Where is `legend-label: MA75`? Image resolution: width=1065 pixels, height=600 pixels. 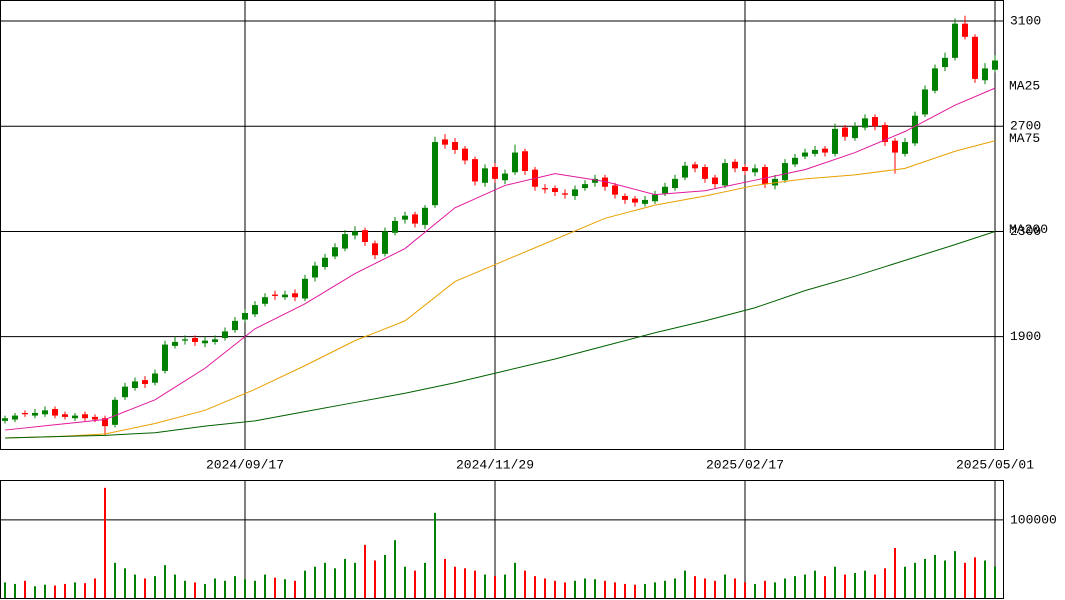
legend-label: MA75 is located at coordinates (1024, 138).